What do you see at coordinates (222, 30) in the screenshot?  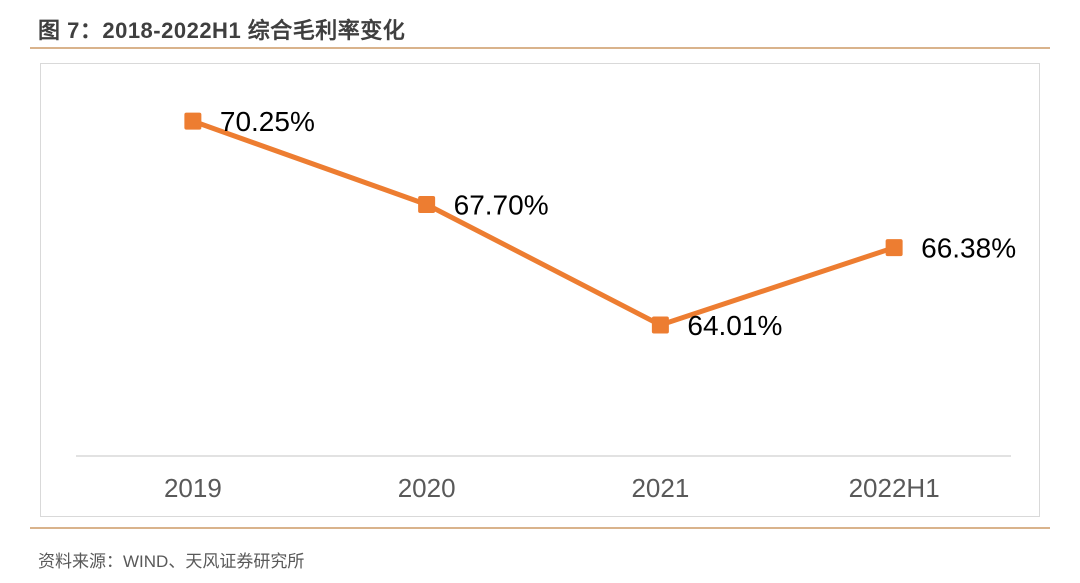 I see `figure-title: 图 7：2018-2022H1 综合毛利率变化` at bounding box center [222, 30].